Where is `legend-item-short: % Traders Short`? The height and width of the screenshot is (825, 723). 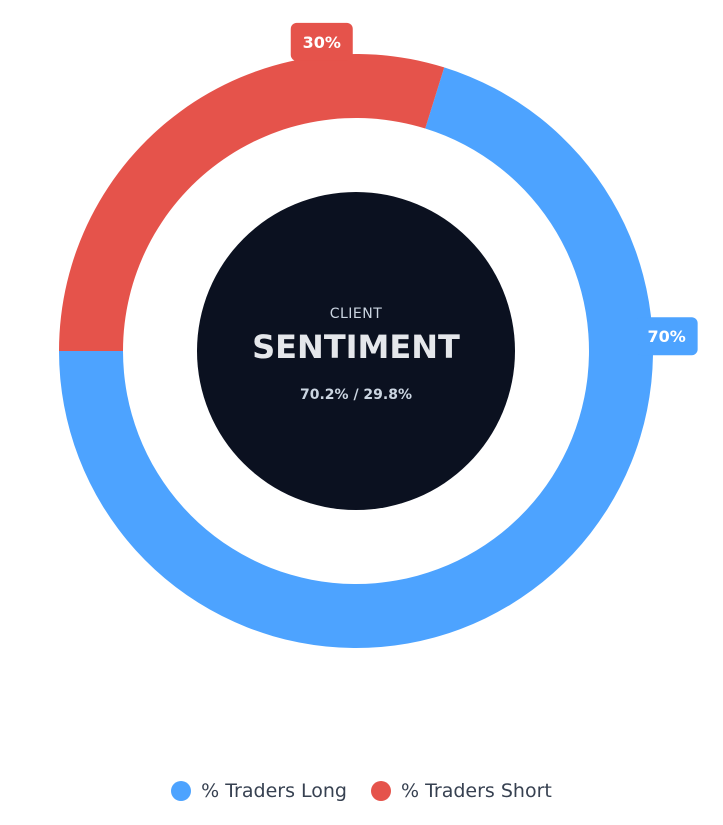
legend-item-short: % Traders Short is located at coordinates (461, 791).